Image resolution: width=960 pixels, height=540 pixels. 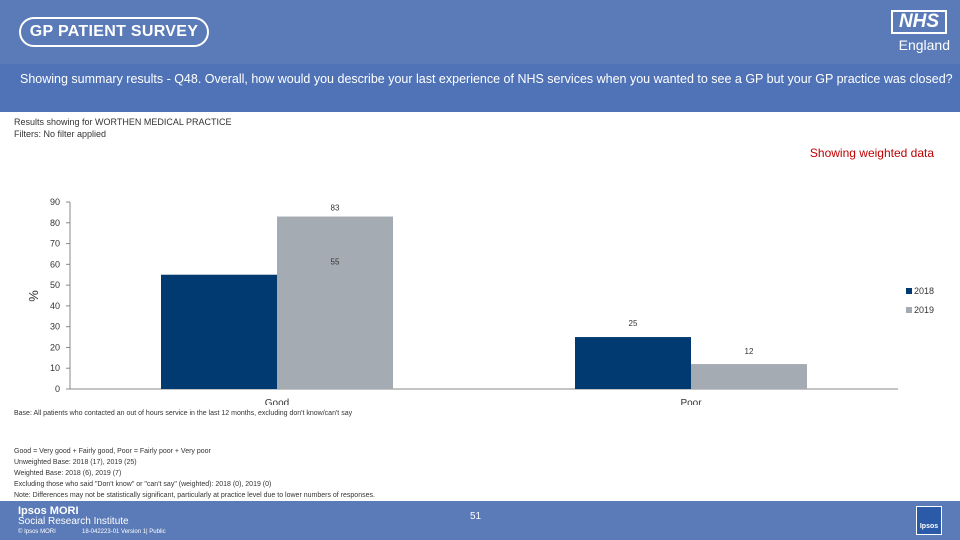 What do you see at coordinates (924, 45) in the screenshot?
I see `nhs-england-label: England` at bounding box center [924, 45].